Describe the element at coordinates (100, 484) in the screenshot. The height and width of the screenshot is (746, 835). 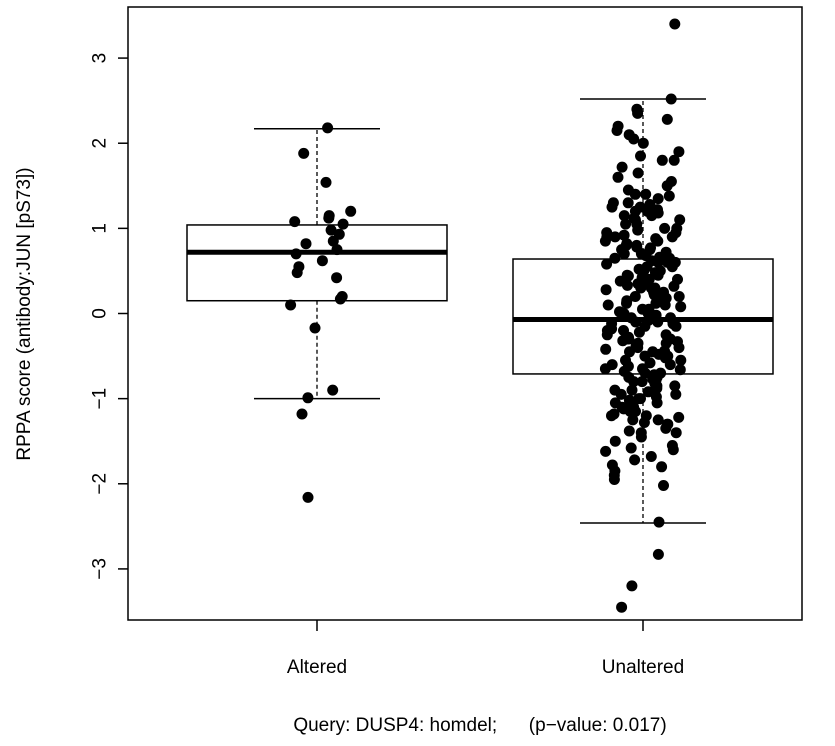
I see `y-tick-label: −2` at that location.